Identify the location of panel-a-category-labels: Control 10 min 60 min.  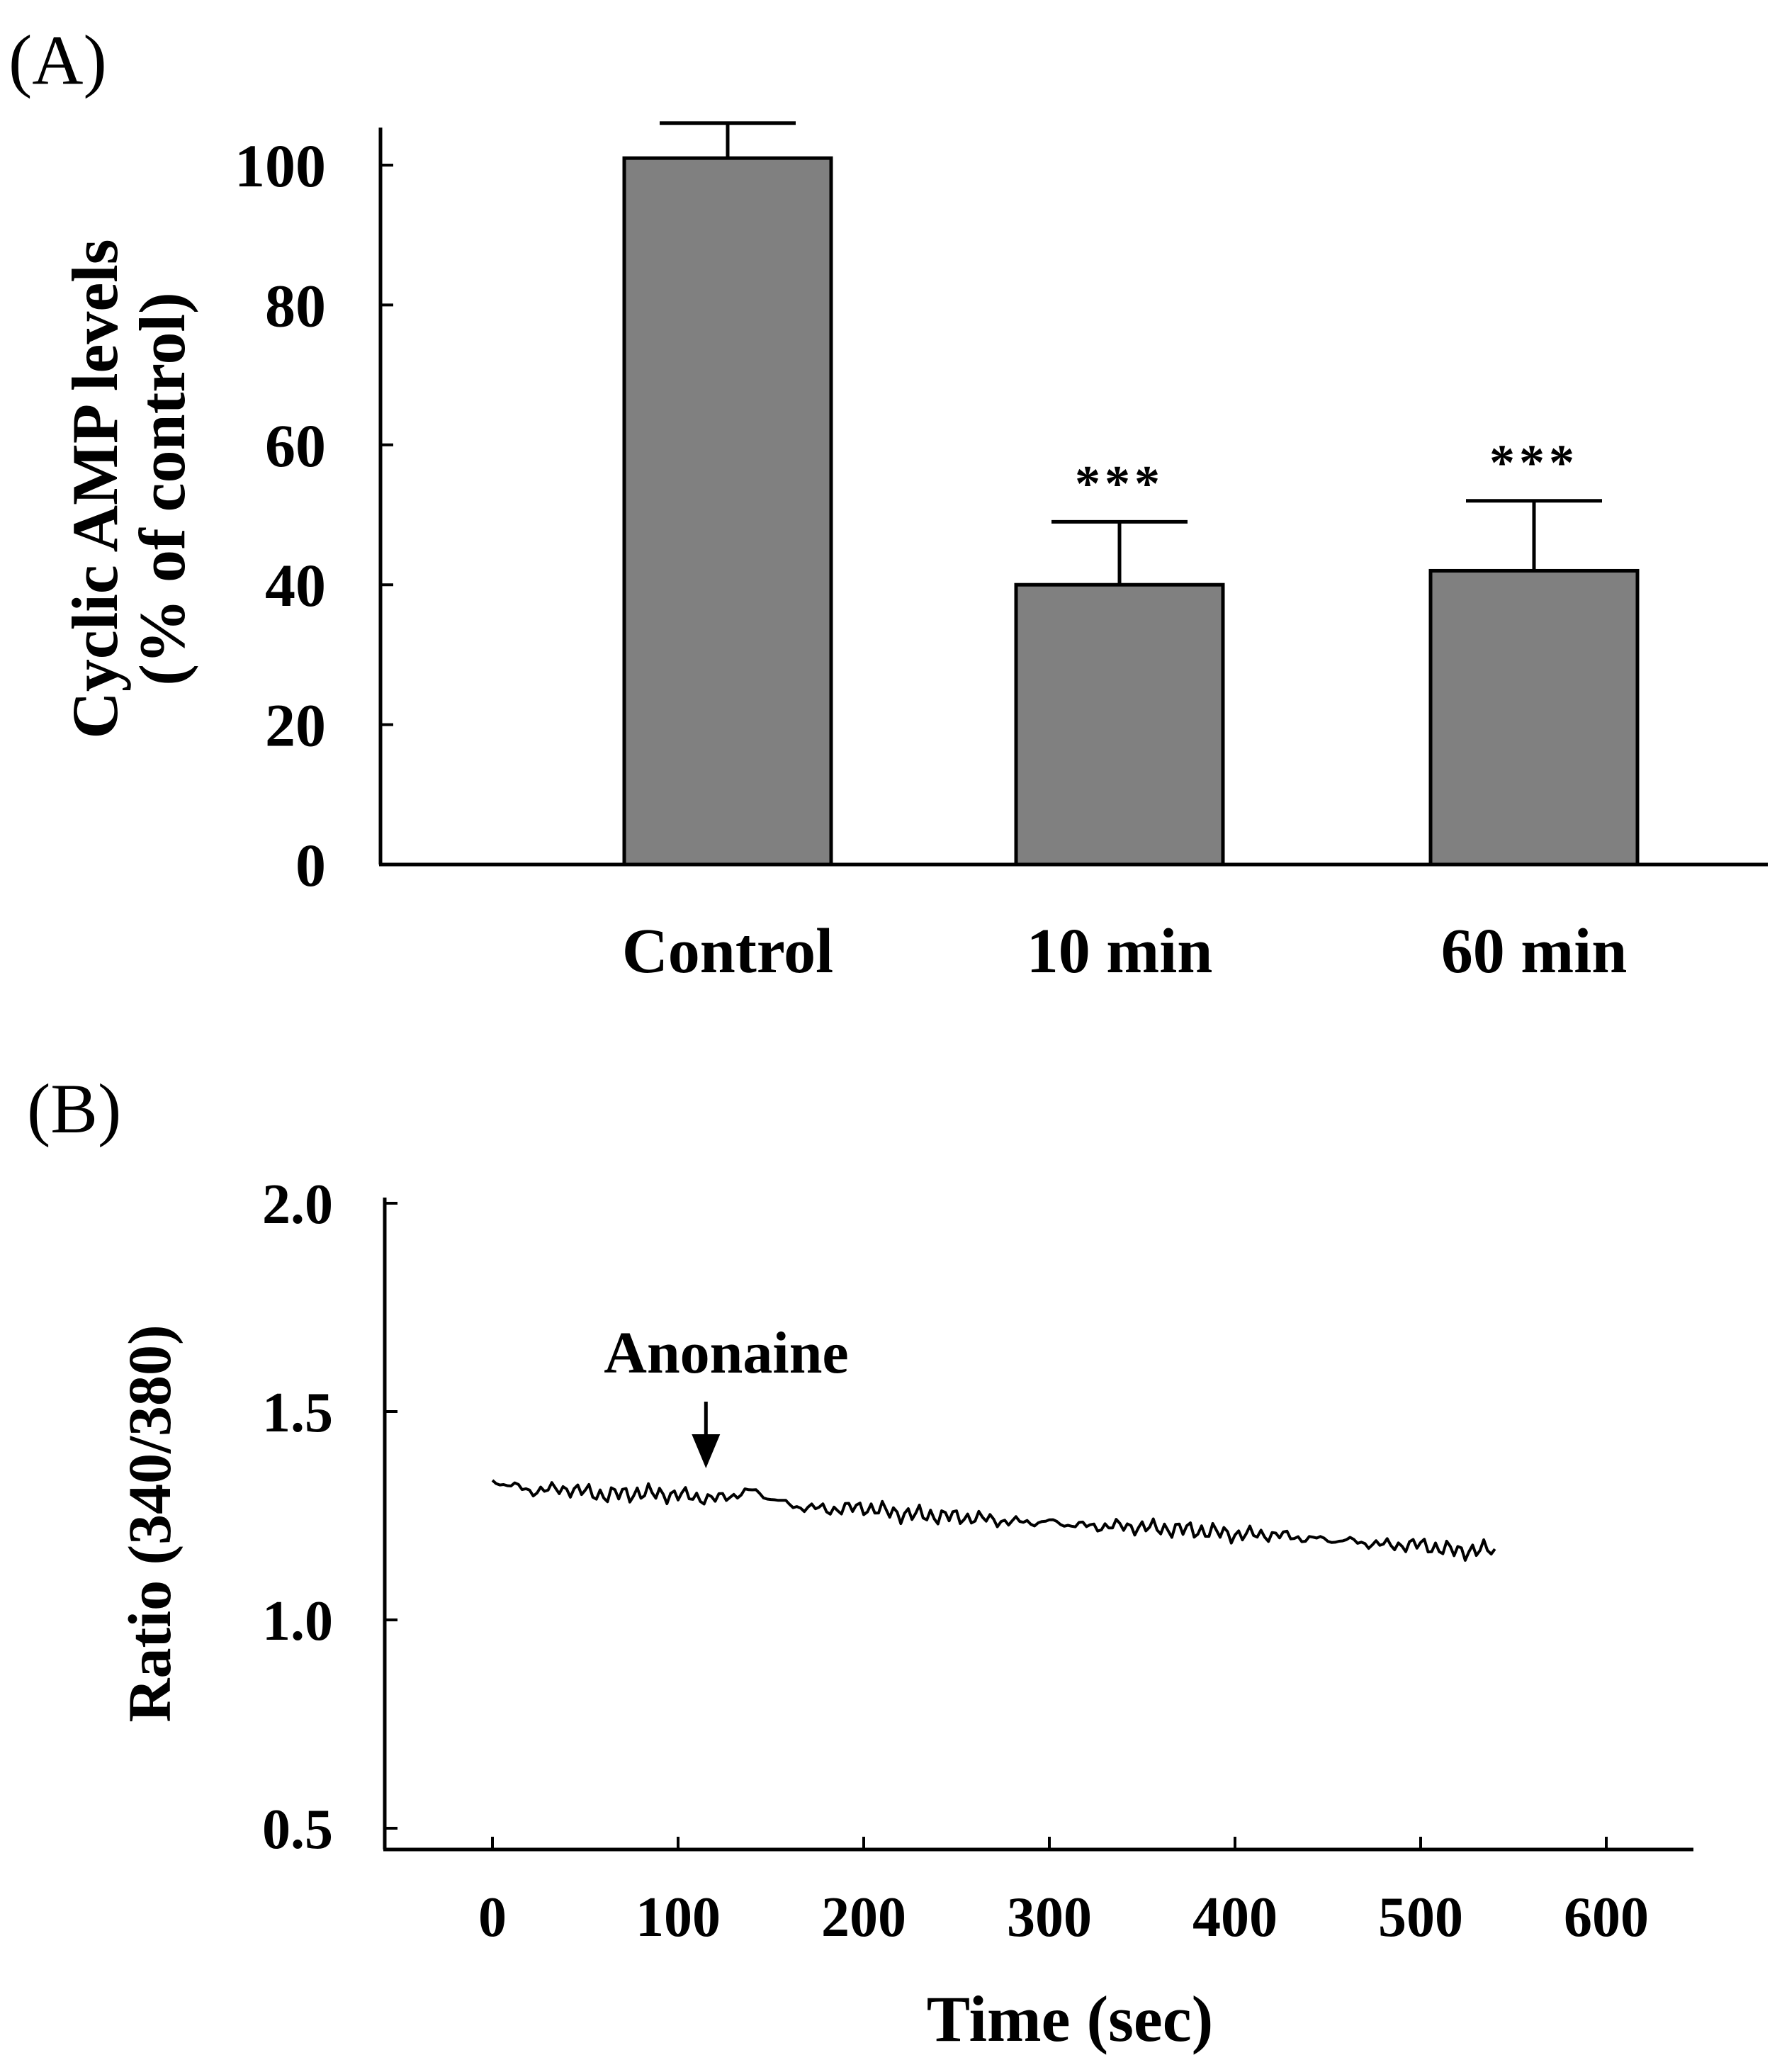
(1124, 951).